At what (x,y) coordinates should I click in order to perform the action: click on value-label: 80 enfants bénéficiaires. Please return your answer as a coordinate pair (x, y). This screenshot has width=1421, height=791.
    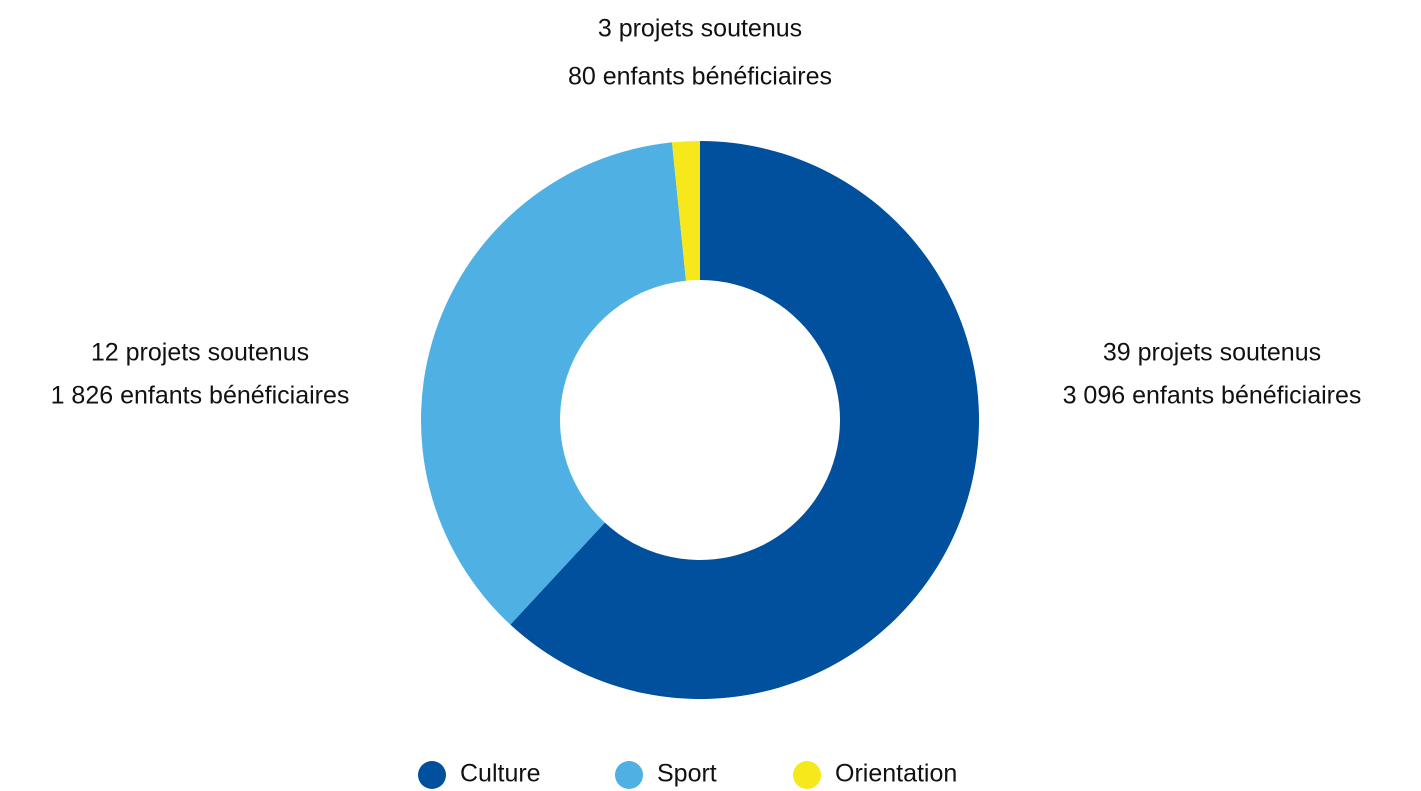
    Looking at the image, I should click on (700, 77).